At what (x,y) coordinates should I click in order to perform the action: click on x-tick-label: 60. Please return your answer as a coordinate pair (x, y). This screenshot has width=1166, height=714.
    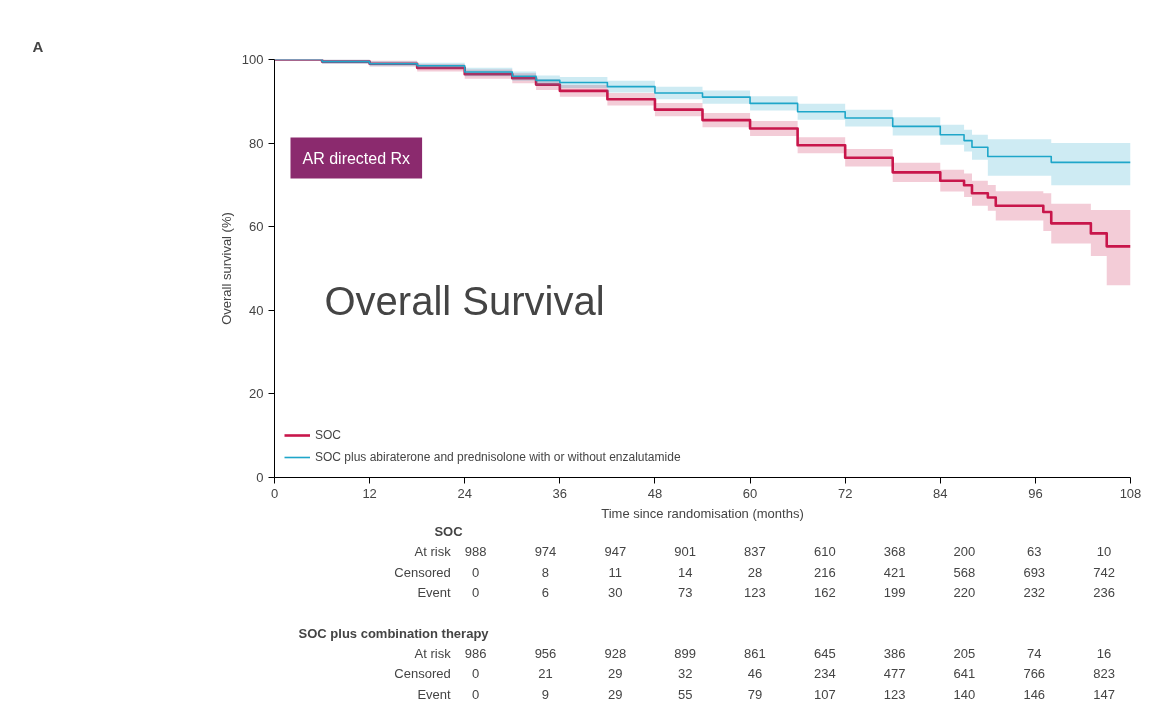
    Looking at the image, I should click on (750, 493).